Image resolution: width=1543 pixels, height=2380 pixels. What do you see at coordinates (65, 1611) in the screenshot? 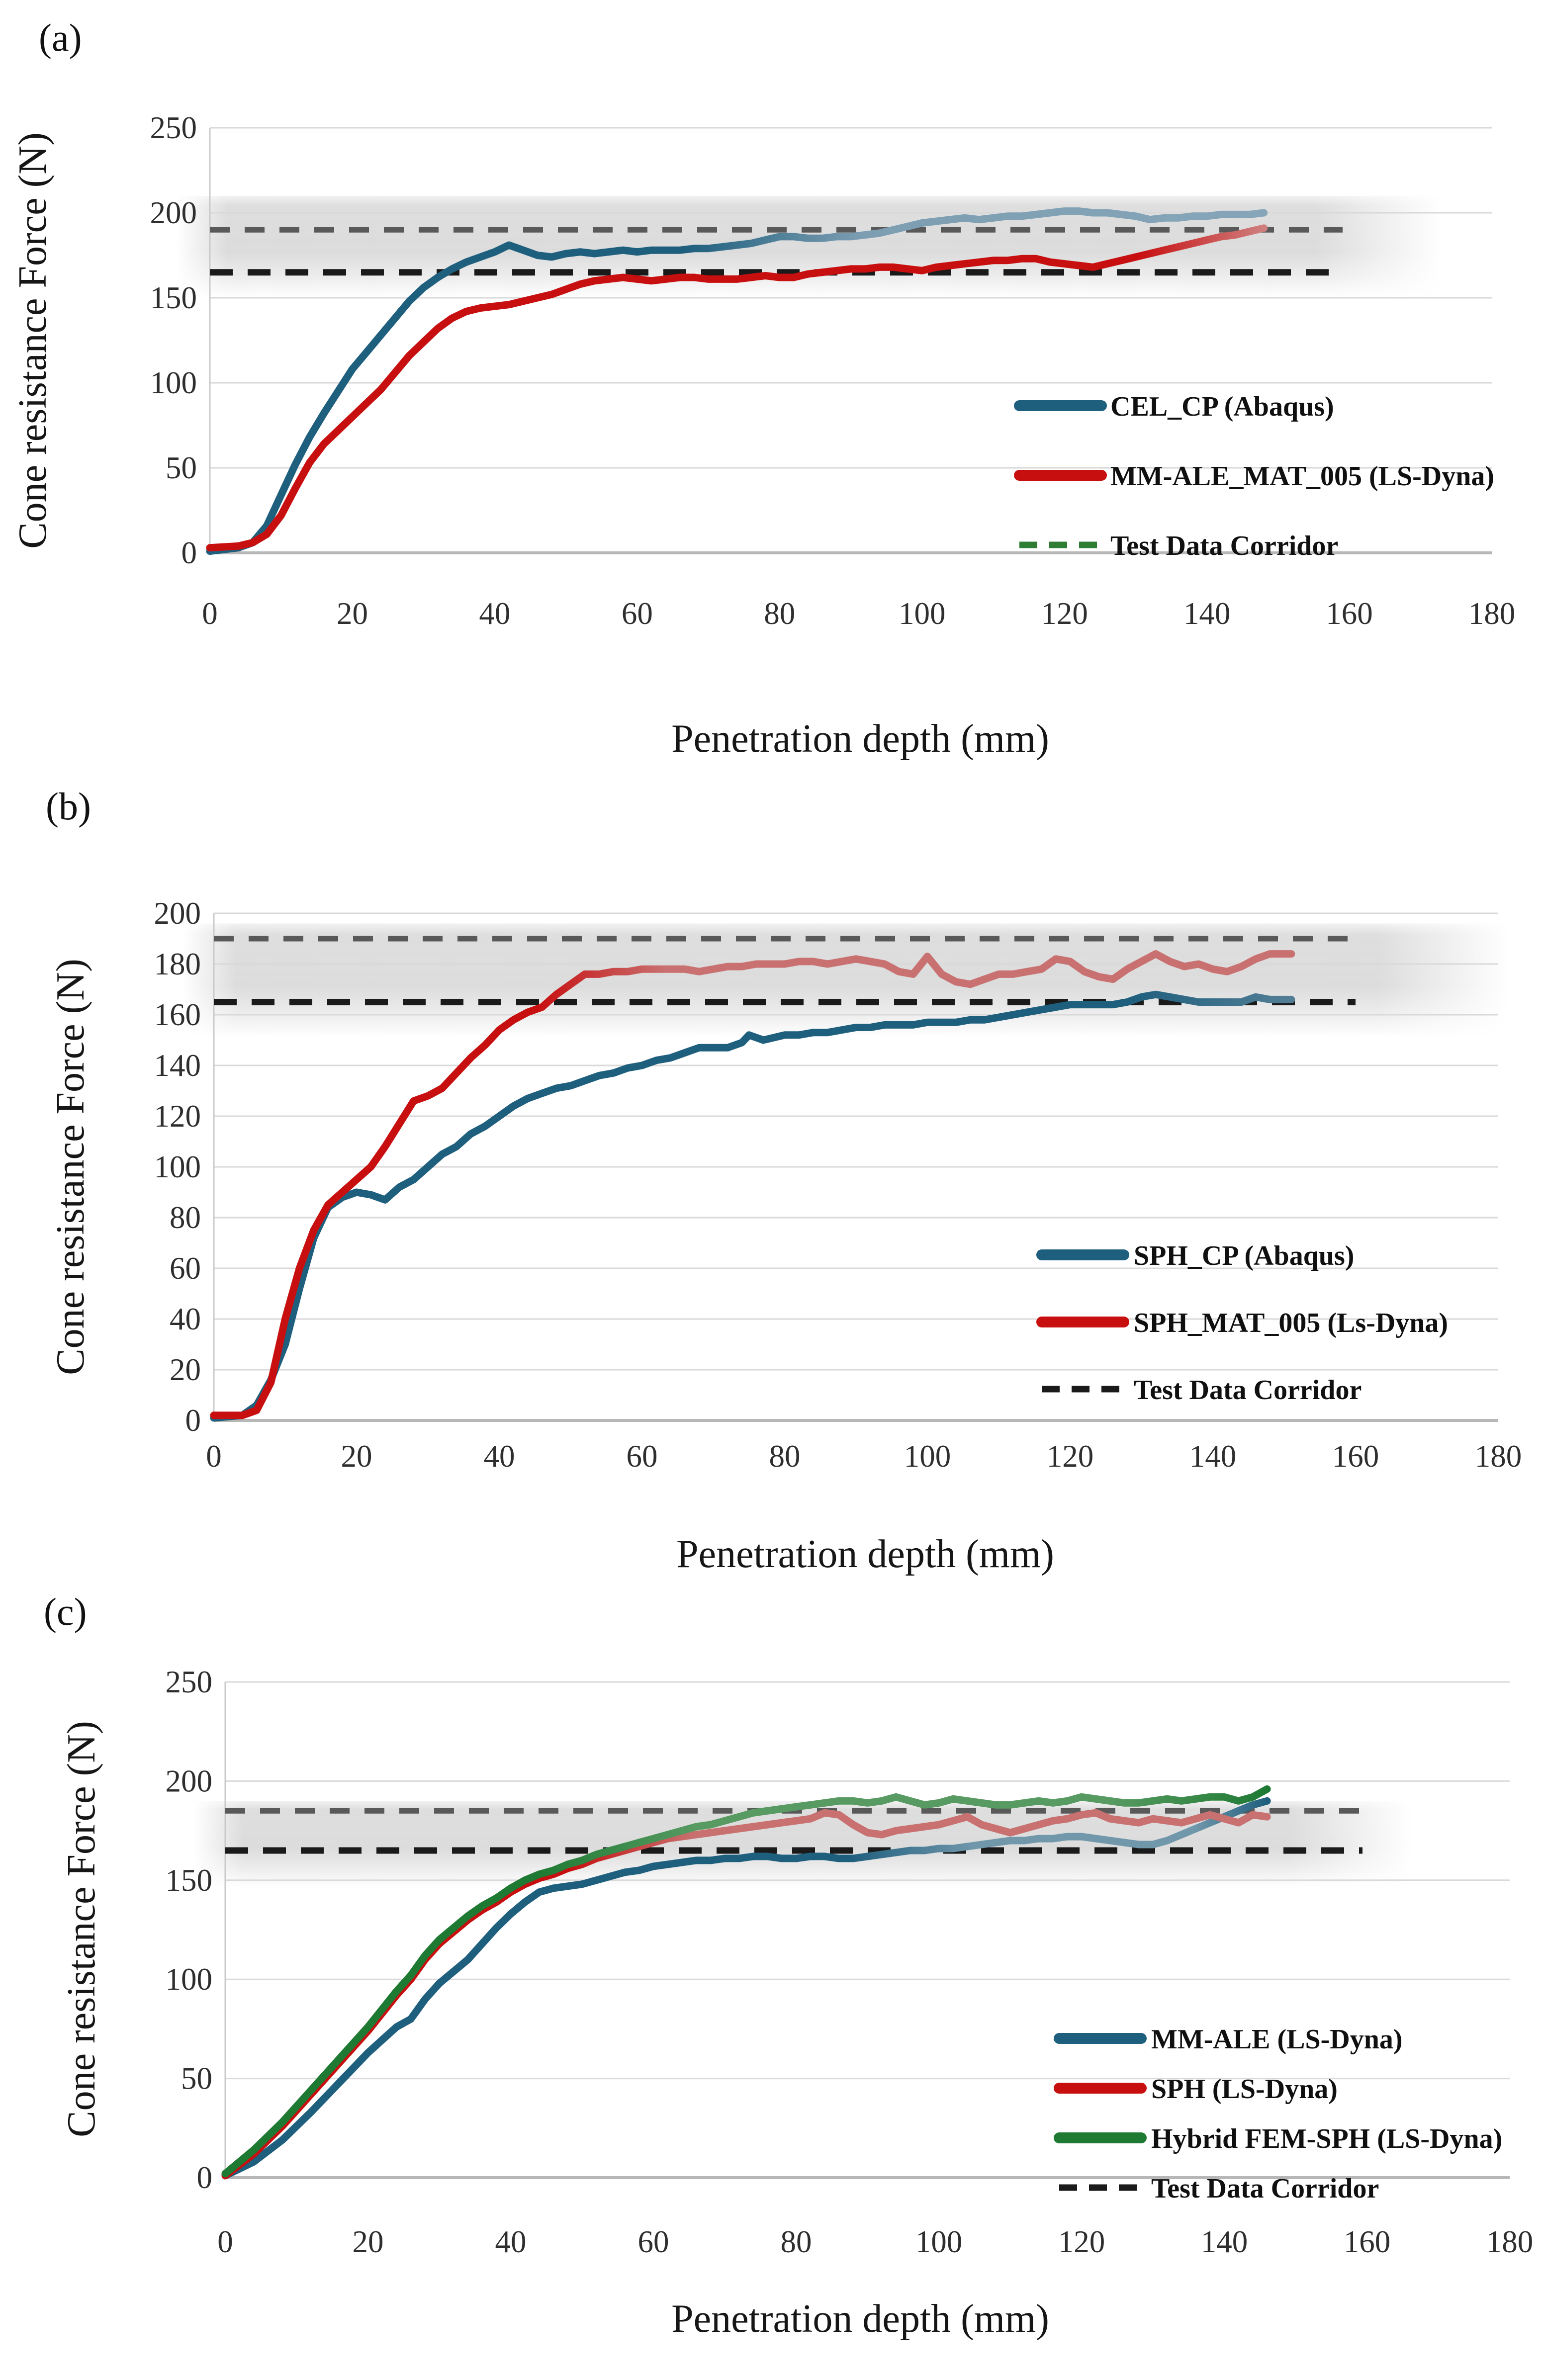
I see `panel-label-c: (c)` at bounding box center [65, 1611].